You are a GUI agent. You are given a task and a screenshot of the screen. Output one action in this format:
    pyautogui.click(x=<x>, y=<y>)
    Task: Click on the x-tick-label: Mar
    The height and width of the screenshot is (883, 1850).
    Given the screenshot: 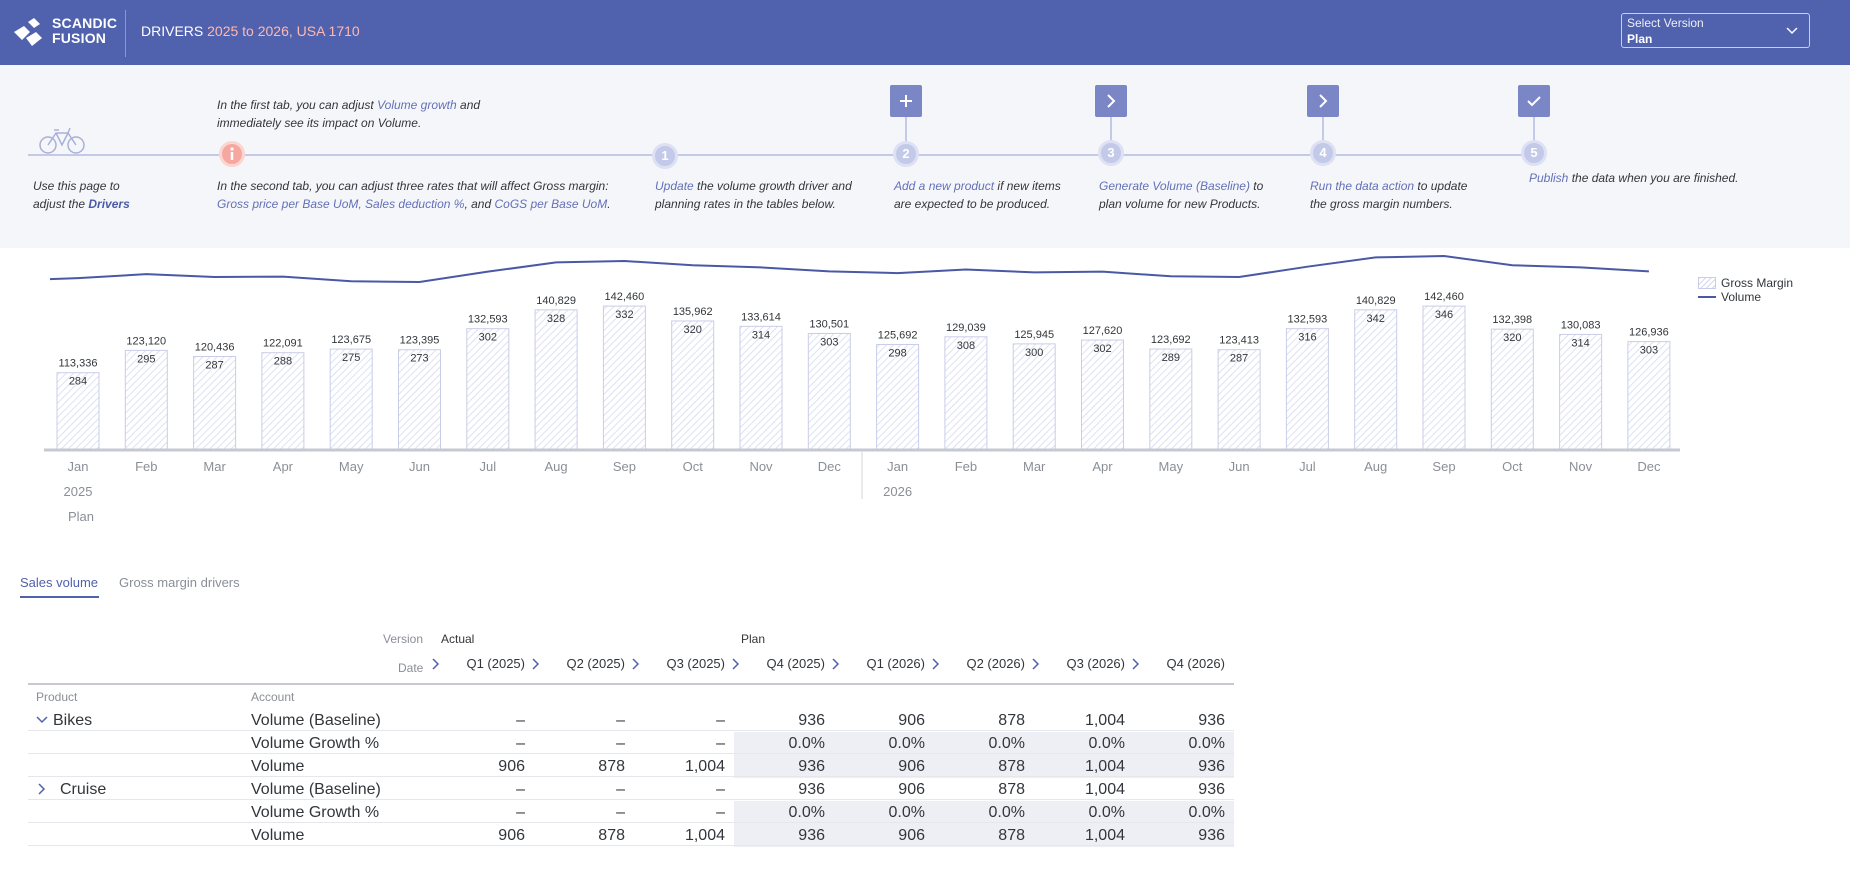 What is the action you would take?
    pyautogui.click(x=214, y=466)
    